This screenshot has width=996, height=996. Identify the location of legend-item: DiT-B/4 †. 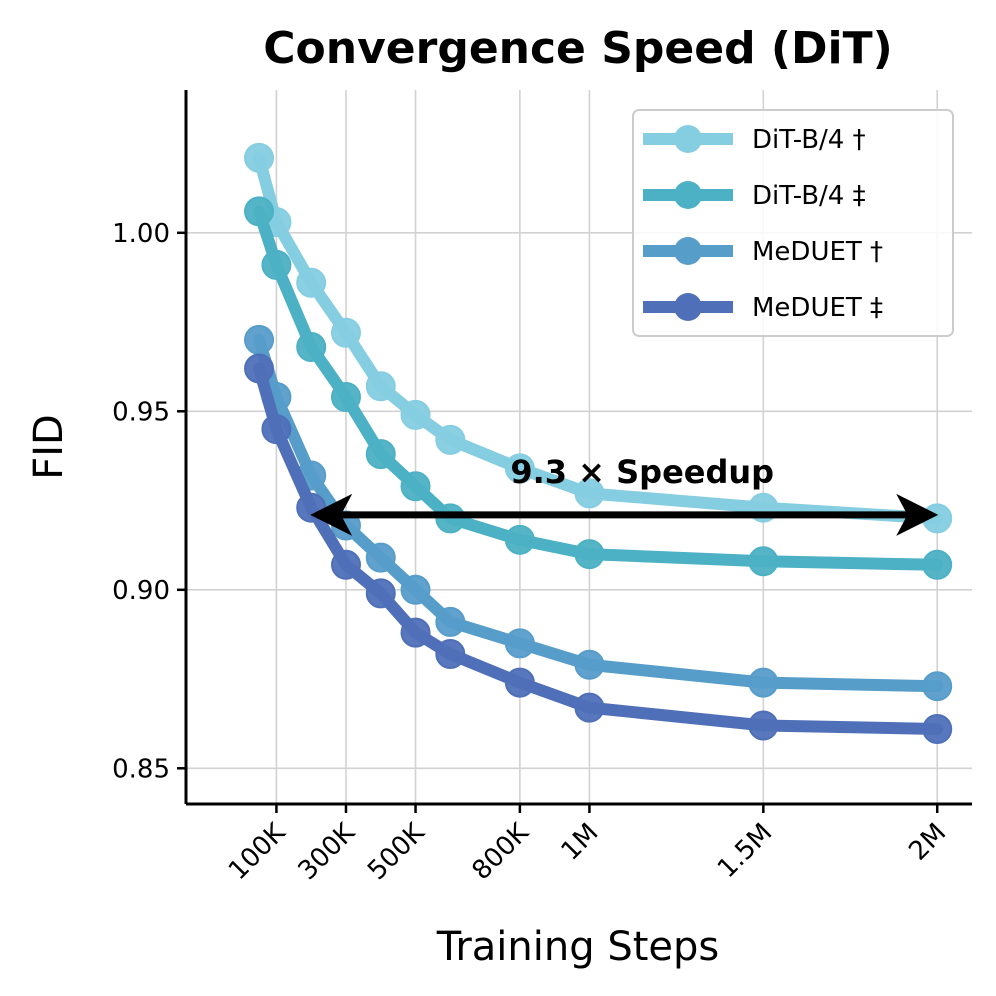
(754, 140).